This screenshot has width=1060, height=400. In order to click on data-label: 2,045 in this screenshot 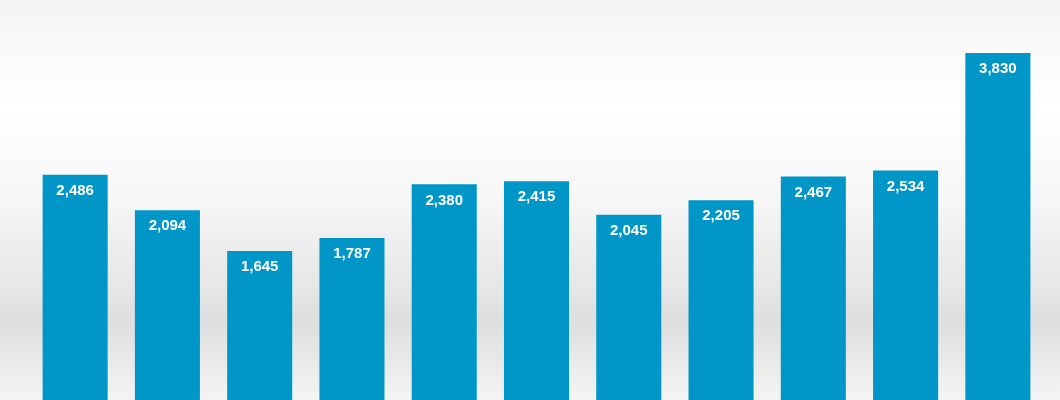, I will do `click(629, 229)`.